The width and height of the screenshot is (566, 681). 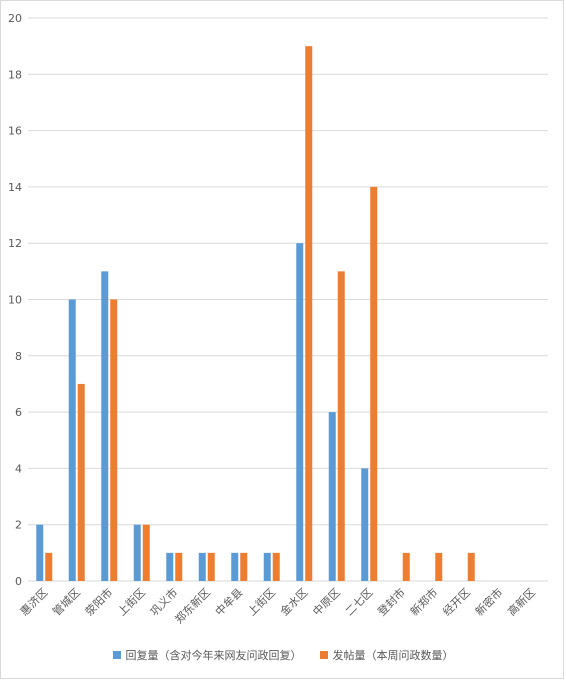 What do you see at coordinates (488, 601) in the screenshot?
I see `x-category-label: 新密市` at bounding box center [488, 601].